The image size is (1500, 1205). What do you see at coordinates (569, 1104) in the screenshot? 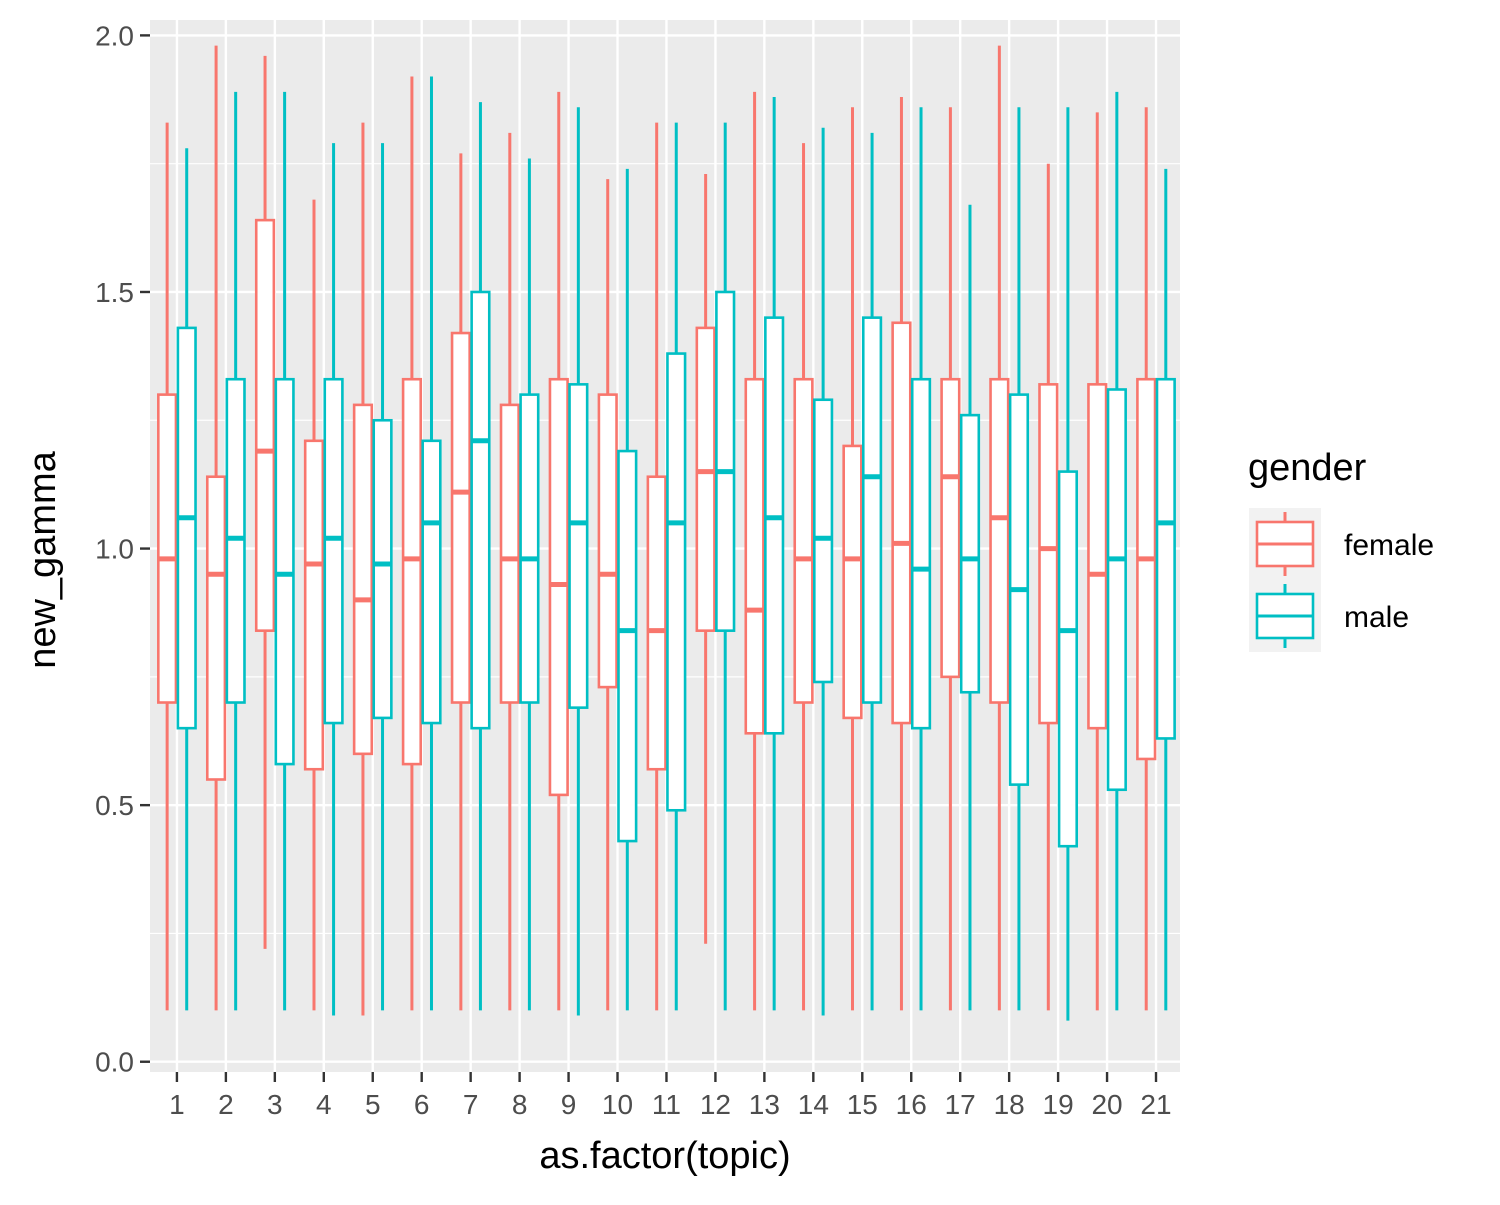
I see `x-tick-label: 9` at bounding box center [569, 1104].